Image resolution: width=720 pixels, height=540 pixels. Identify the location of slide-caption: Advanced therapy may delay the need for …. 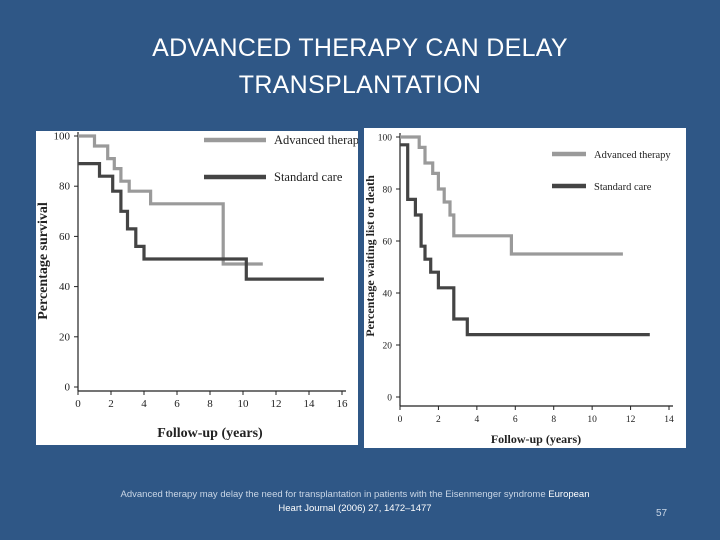
(355, 502).